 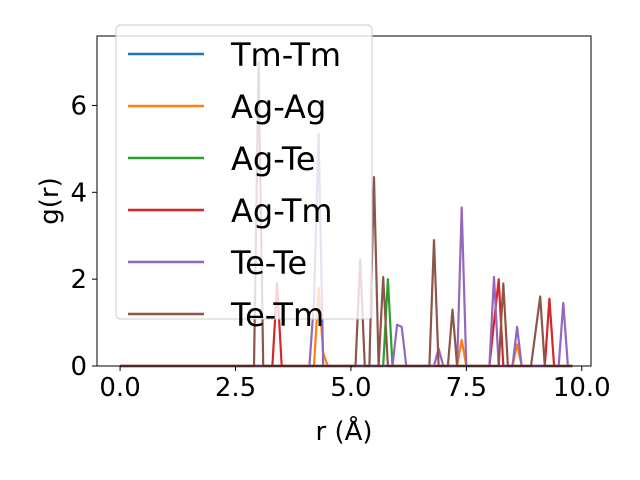 I want to click on x-tick-label: 2.5, so click(x=235, y=388).